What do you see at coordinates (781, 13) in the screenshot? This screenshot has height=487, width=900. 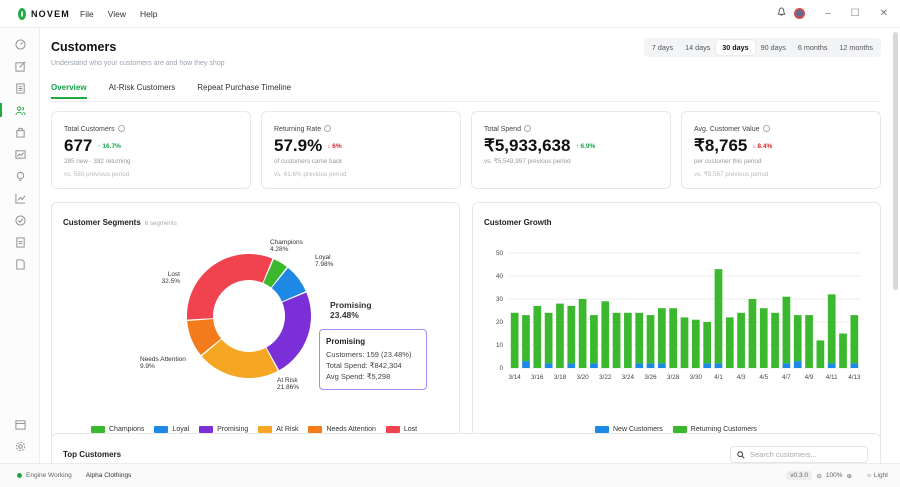 I see `bell-icon` at bounding box center [781, 13].